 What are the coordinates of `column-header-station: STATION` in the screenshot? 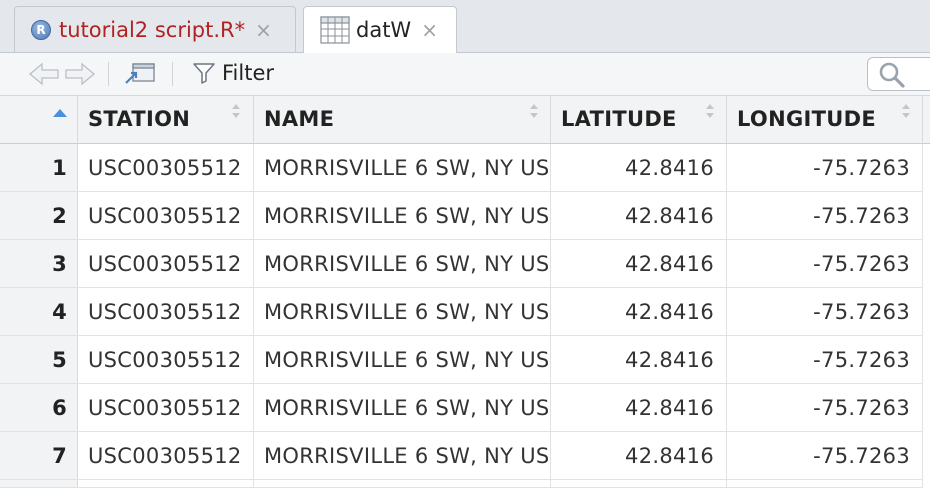 It's located at (166, 120).